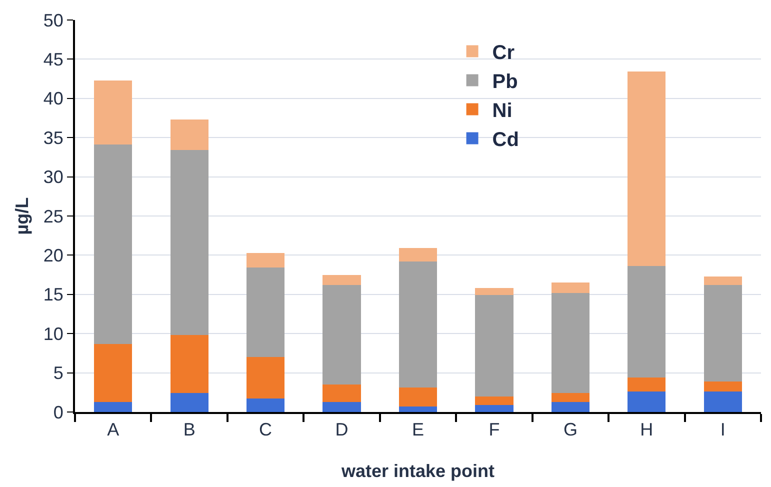  I want to click on x-tick-label: C, so click(265, 430).